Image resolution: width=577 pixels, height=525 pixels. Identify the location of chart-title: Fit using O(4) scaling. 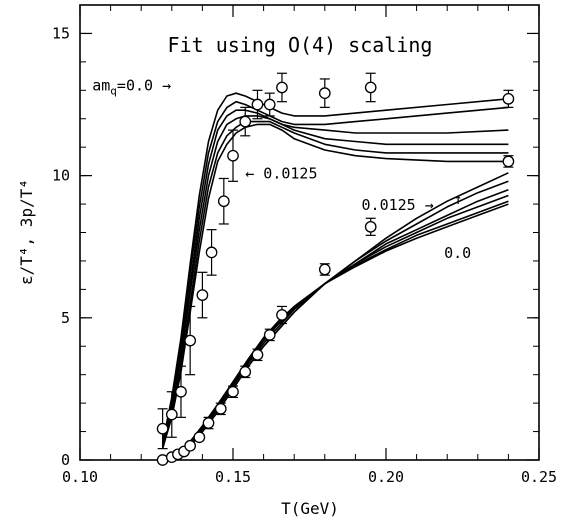
(300, 45).